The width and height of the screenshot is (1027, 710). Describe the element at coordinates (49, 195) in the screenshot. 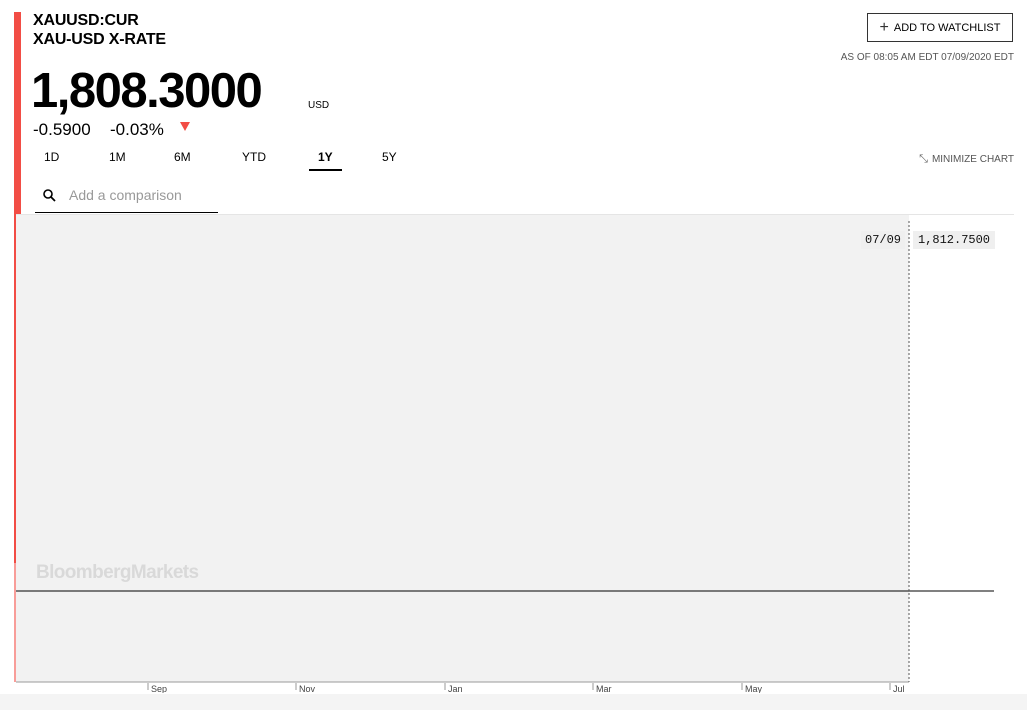

I see `search-icon` at that location.